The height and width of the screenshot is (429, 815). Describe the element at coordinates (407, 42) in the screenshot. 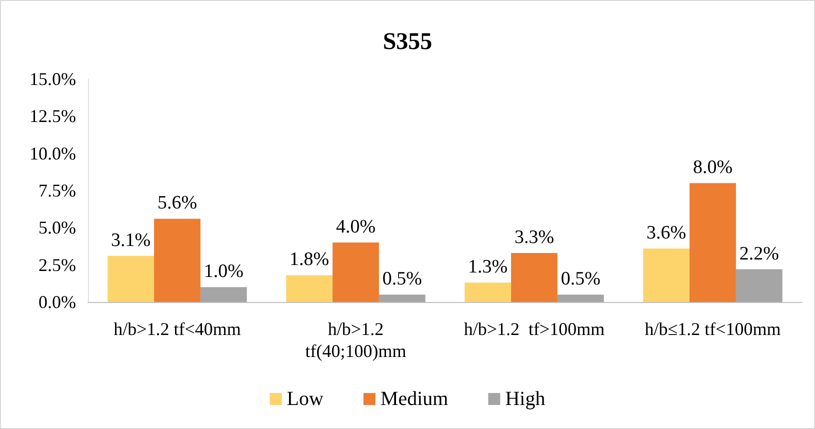

I see `chart-title: S355` at that location.